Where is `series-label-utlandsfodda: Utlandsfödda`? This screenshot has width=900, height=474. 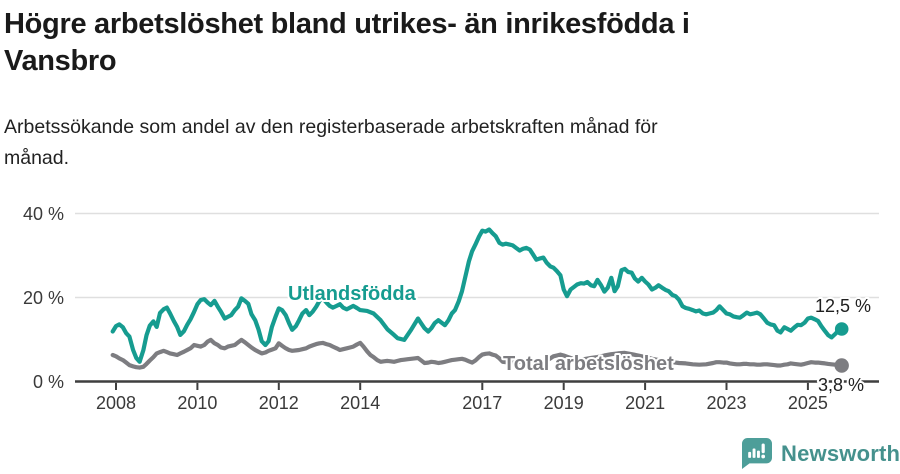 series-label-utlandsfodda: Utlandsfödda is located at coordinates (352, 294).